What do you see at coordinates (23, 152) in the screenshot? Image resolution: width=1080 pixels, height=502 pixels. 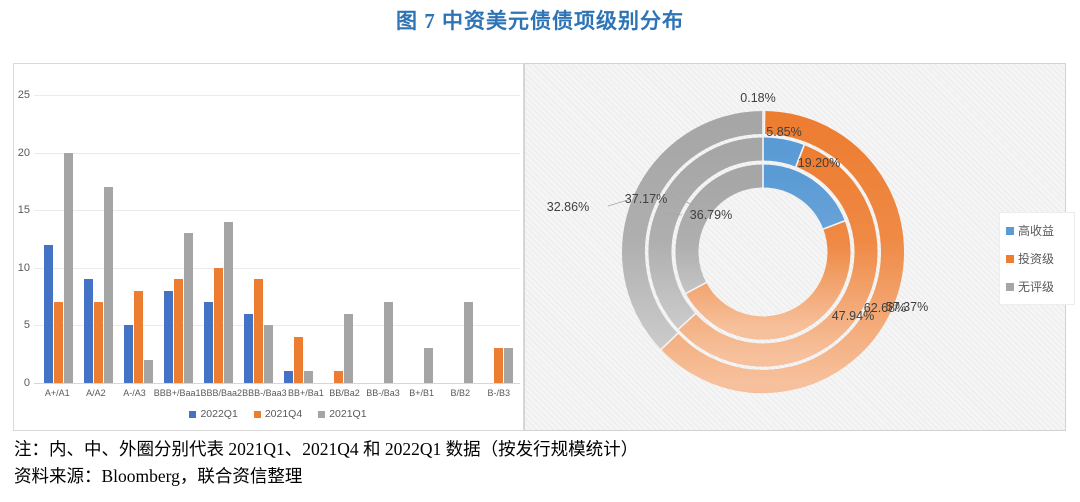 I see `y-axis-tick: 20` at bounding box center [23, 152].